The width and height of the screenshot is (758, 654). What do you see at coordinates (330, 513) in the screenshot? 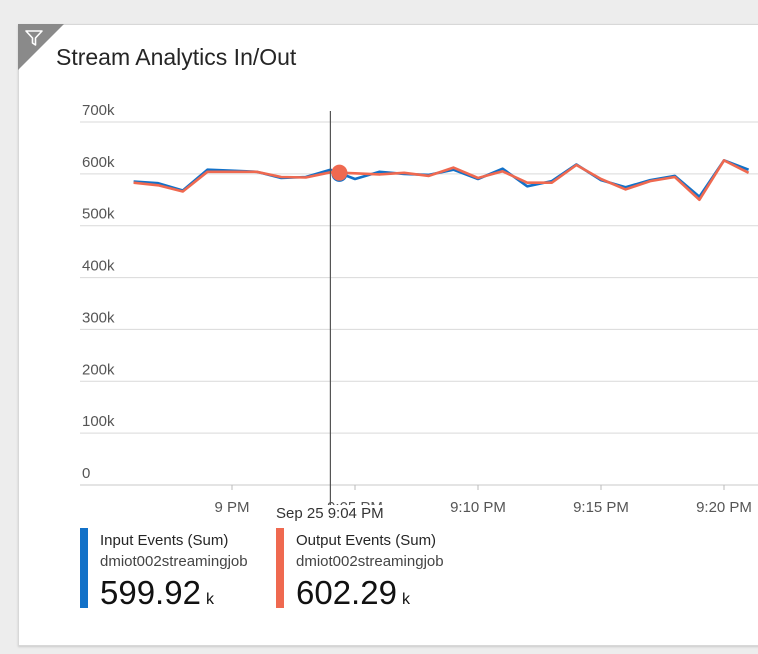
I see `cursor-time-label: Sep 25 9:04 PM` at bounding box center [330, 513].